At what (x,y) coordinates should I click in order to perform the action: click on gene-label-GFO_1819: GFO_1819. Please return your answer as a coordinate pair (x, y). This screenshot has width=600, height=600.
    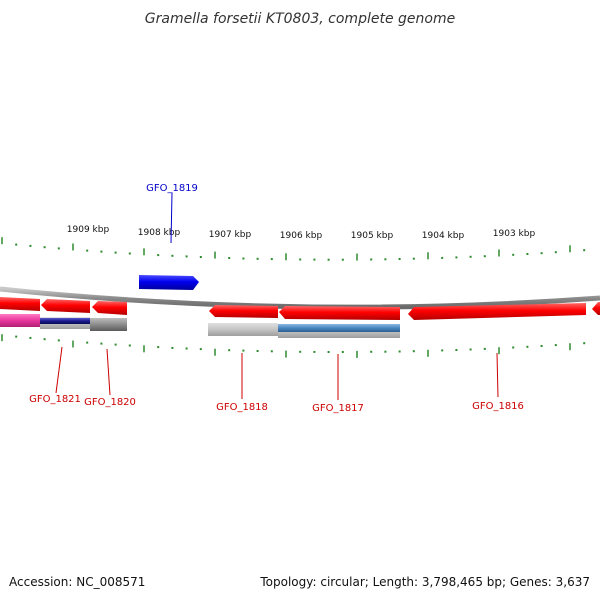
    Looking at the image, I should click on (172, 188).